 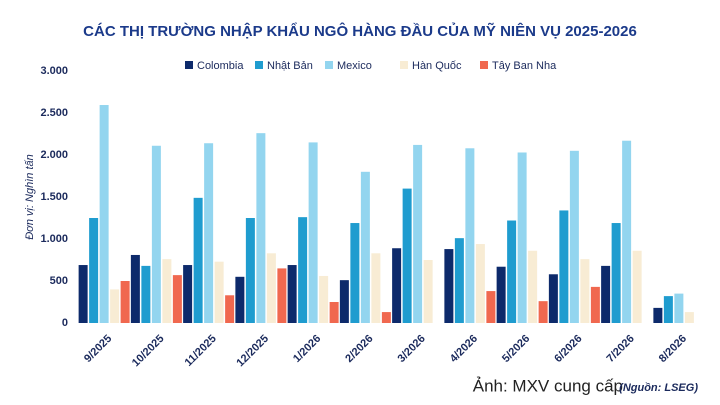 What do you see at coordinates (54, 197) in the screenshot?
I see `y-tick-label: 1.500` at bounding box center [54, 197].